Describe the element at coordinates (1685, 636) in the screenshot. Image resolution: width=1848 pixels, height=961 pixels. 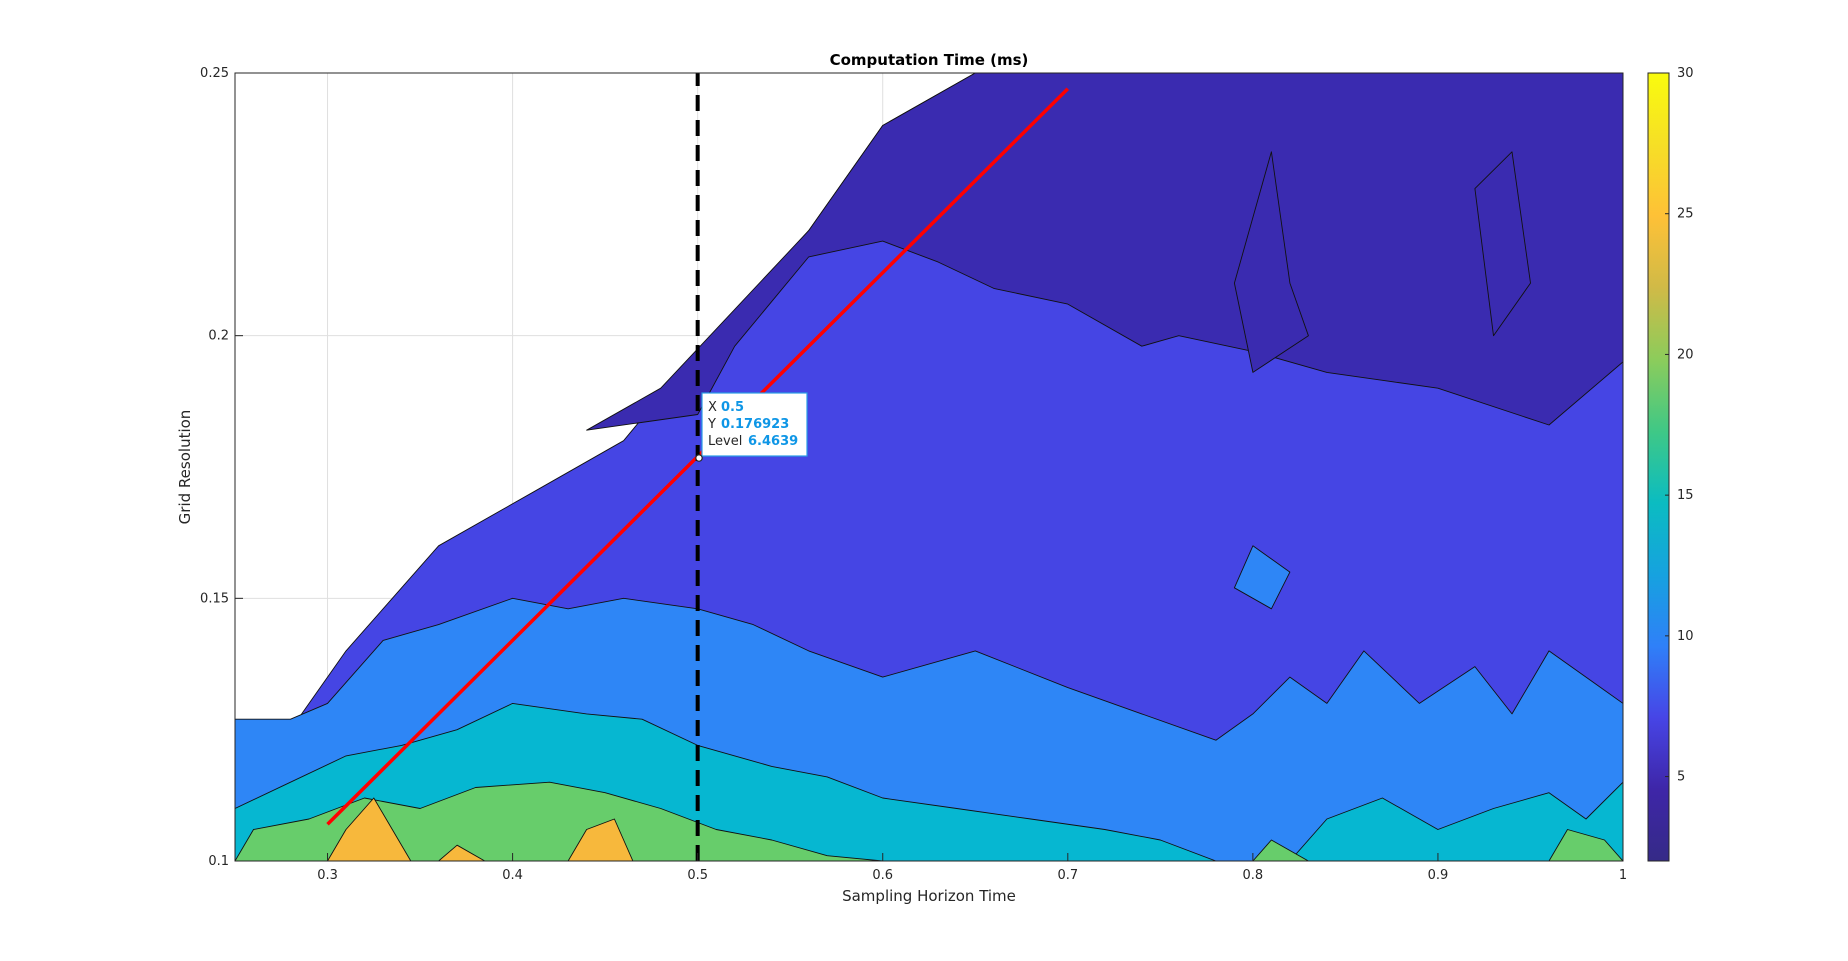
I see `colorbar-tick-label-1: 10` at that location.